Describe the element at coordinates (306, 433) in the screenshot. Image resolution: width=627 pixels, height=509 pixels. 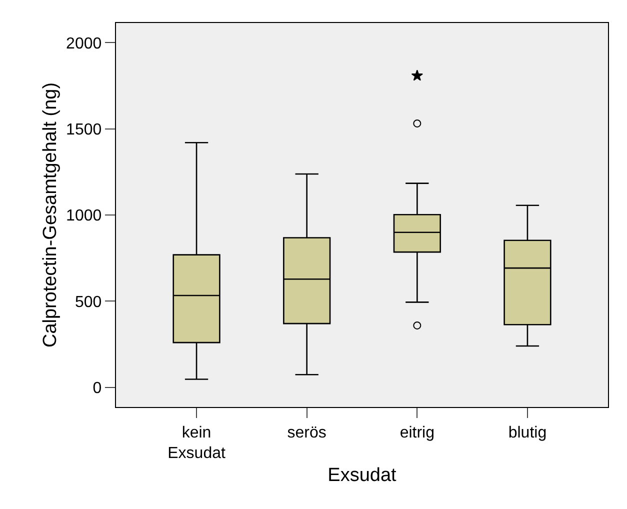
I see `x-tick-label: serös` at that location.